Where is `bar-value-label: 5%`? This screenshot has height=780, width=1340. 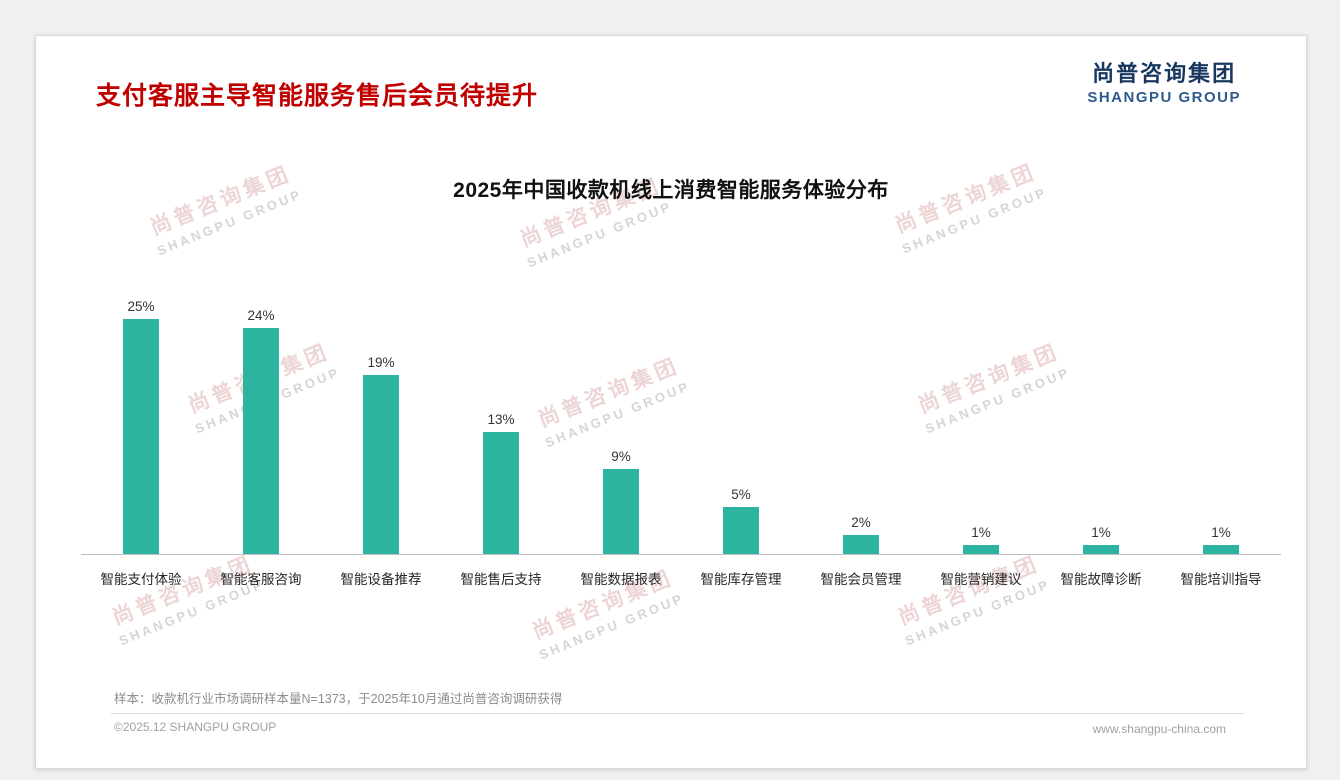 bar-value-label: 5% is located at coordinates (741, 494).